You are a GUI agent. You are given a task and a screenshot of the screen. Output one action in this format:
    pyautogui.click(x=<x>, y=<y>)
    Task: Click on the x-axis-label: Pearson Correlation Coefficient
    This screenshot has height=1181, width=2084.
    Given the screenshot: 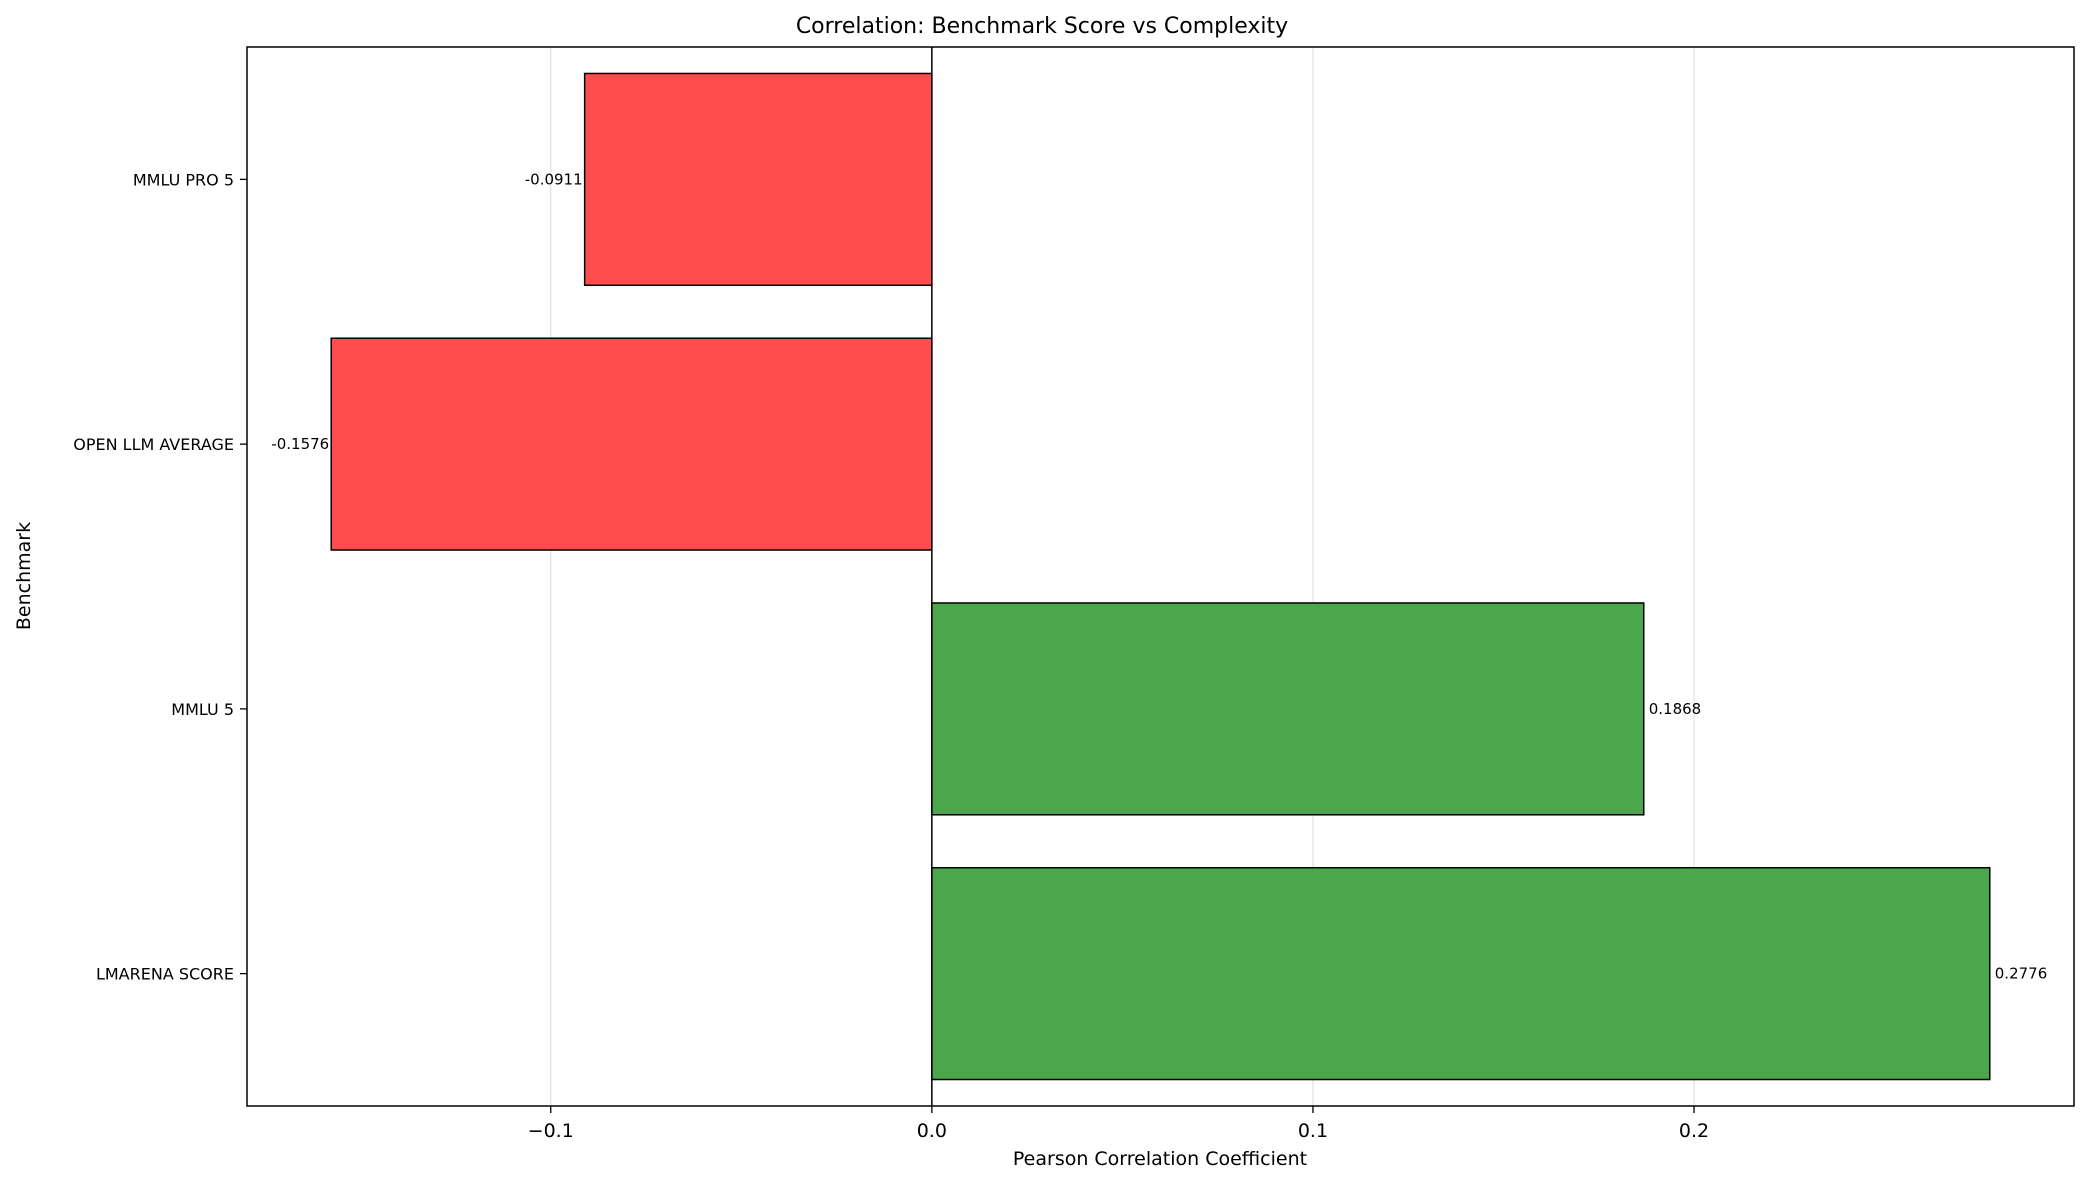 What is the action you would take?
    pyautogui.click(x=1160, y=1159)
    